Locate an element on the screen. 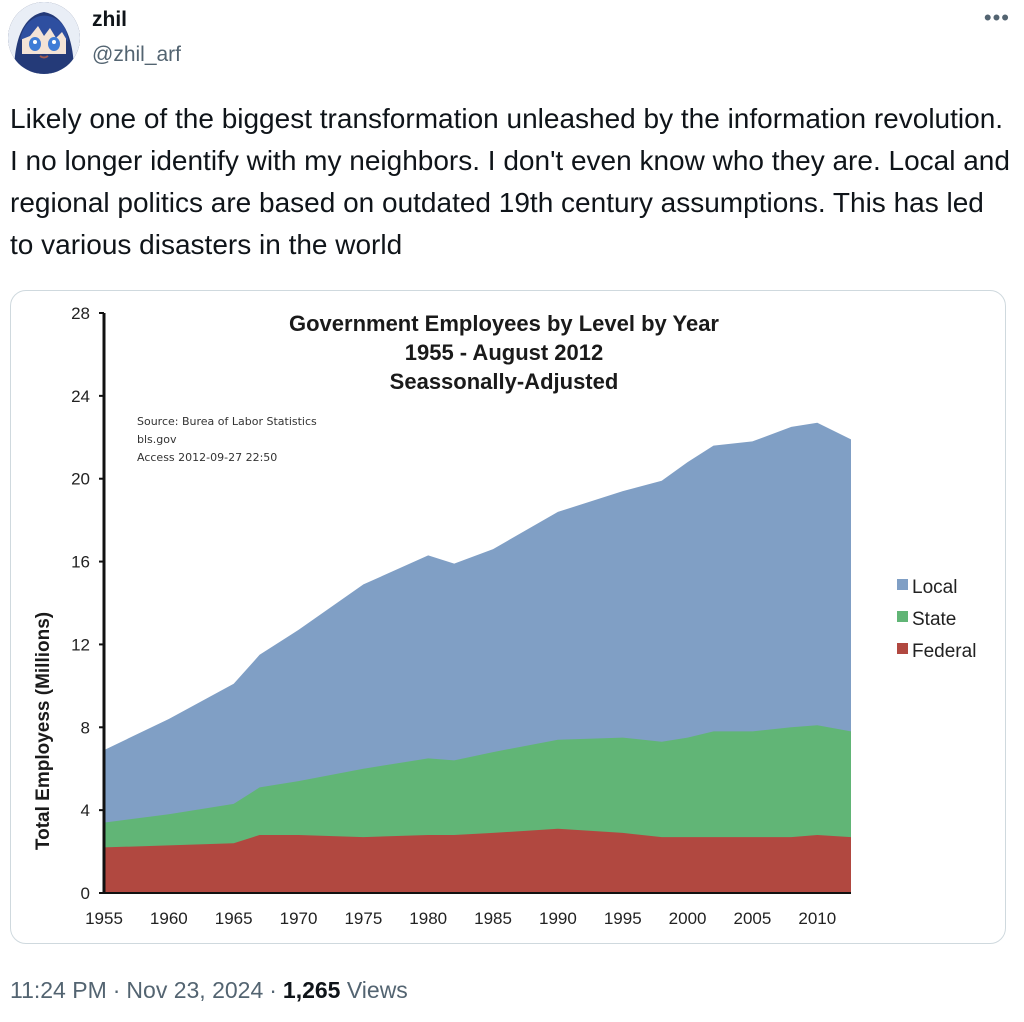  legend-state-label: State is located at coordinates (934, 619).